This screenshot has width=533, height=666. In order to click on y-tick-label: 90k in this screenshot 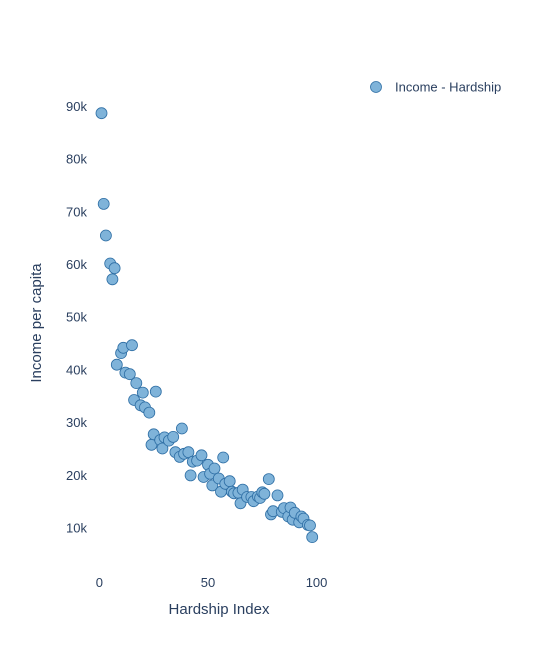, I will do `click(76, 106)`.